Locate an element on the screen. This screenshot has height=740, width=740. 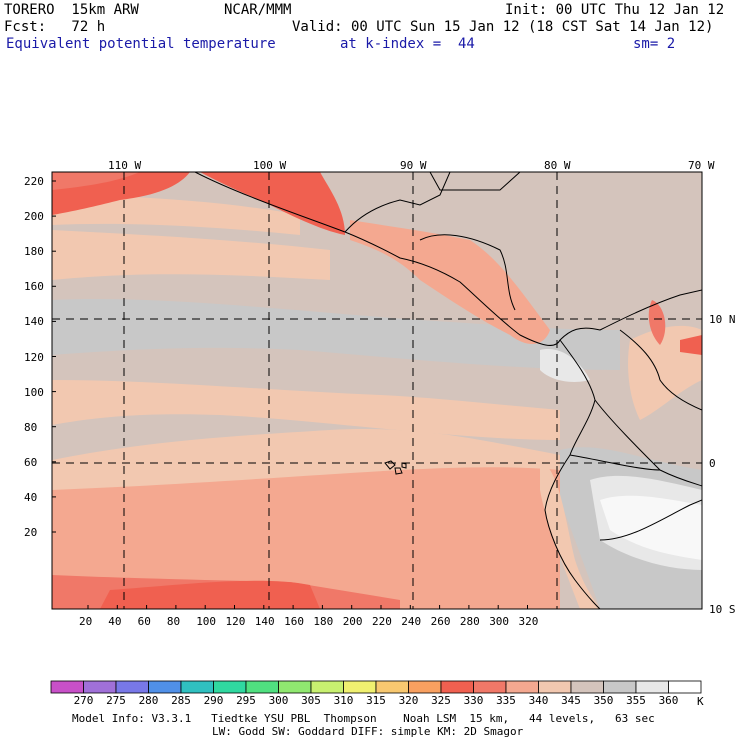
y-tick-label: 200 is located at coordinates (34, 217).